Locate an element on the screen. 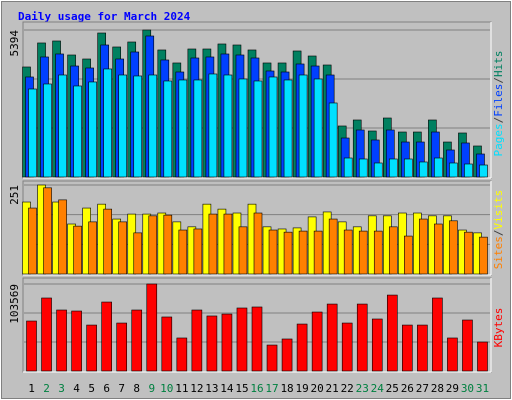 This screenshot has height=400, width=512. legend: Sites/Visits is located at coordinates (498, 230).